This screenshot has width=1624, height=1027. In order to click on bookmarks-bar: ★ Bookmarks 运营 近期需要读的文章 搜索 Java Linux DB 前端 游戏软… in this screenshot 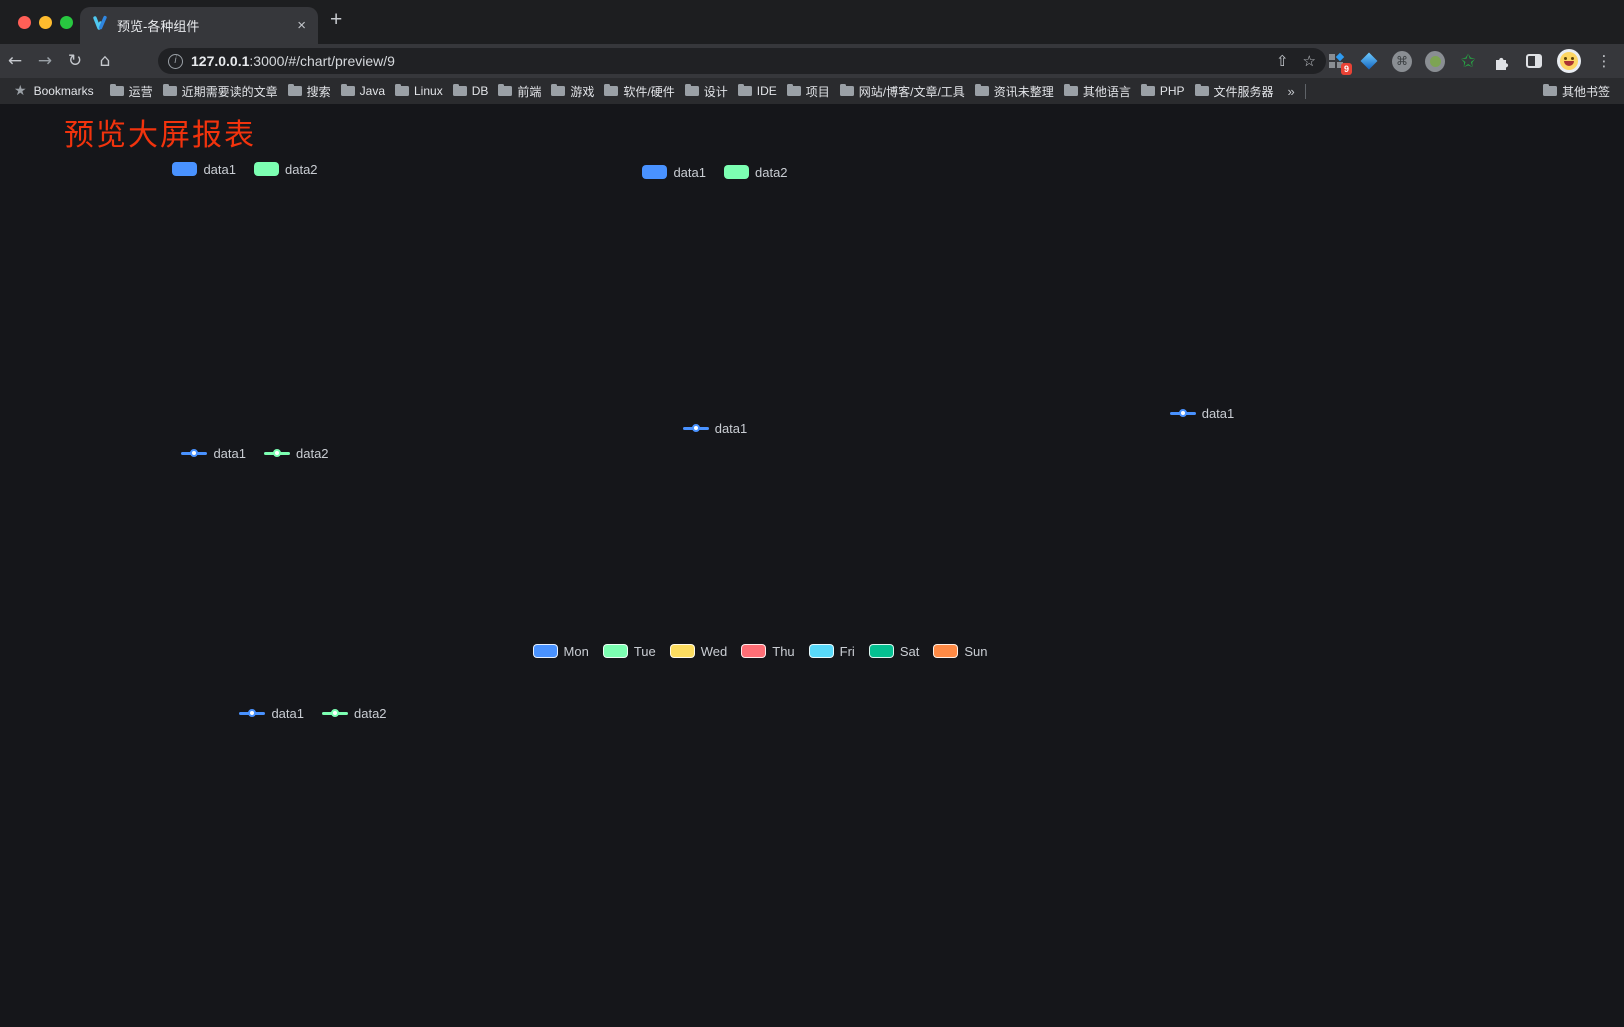, I will do `click(812, 91)`.